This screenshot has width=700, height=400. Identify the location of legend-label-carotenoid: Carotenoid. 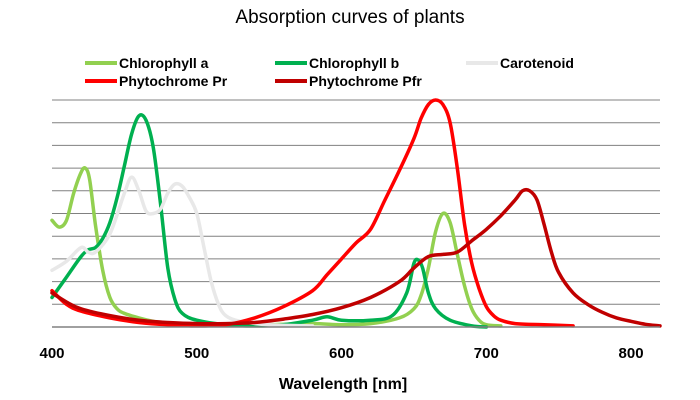
(537, 63).